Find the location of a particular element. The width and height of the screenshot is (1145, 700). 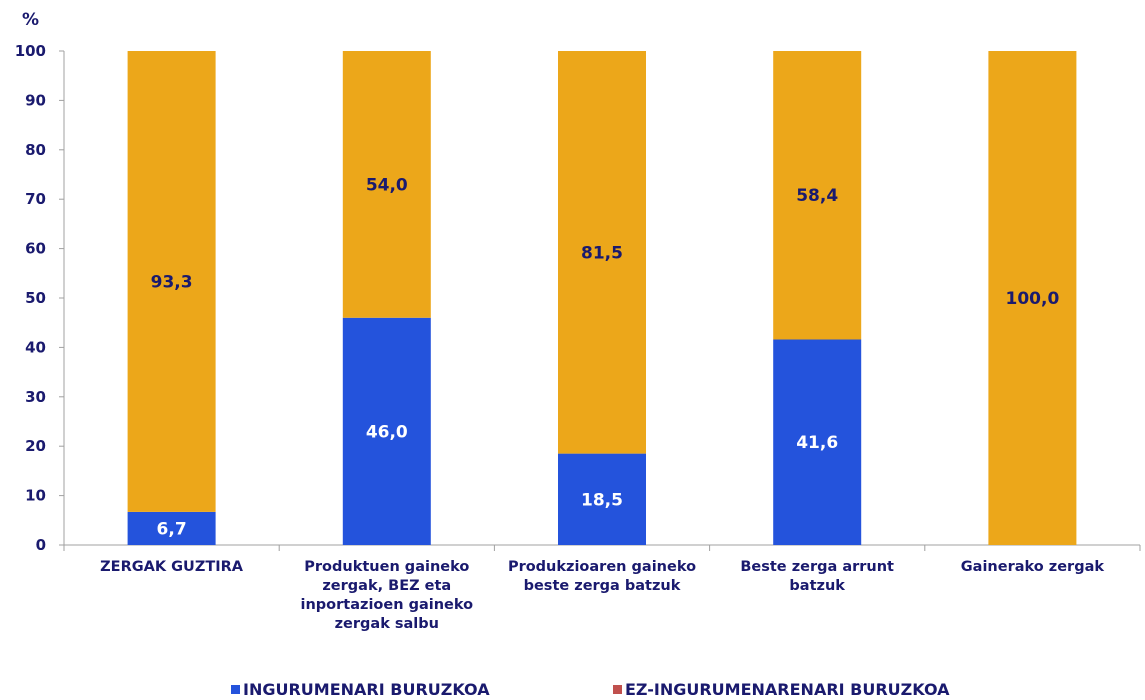

y-tick-label: 70 is located at coordinates (35, 199).